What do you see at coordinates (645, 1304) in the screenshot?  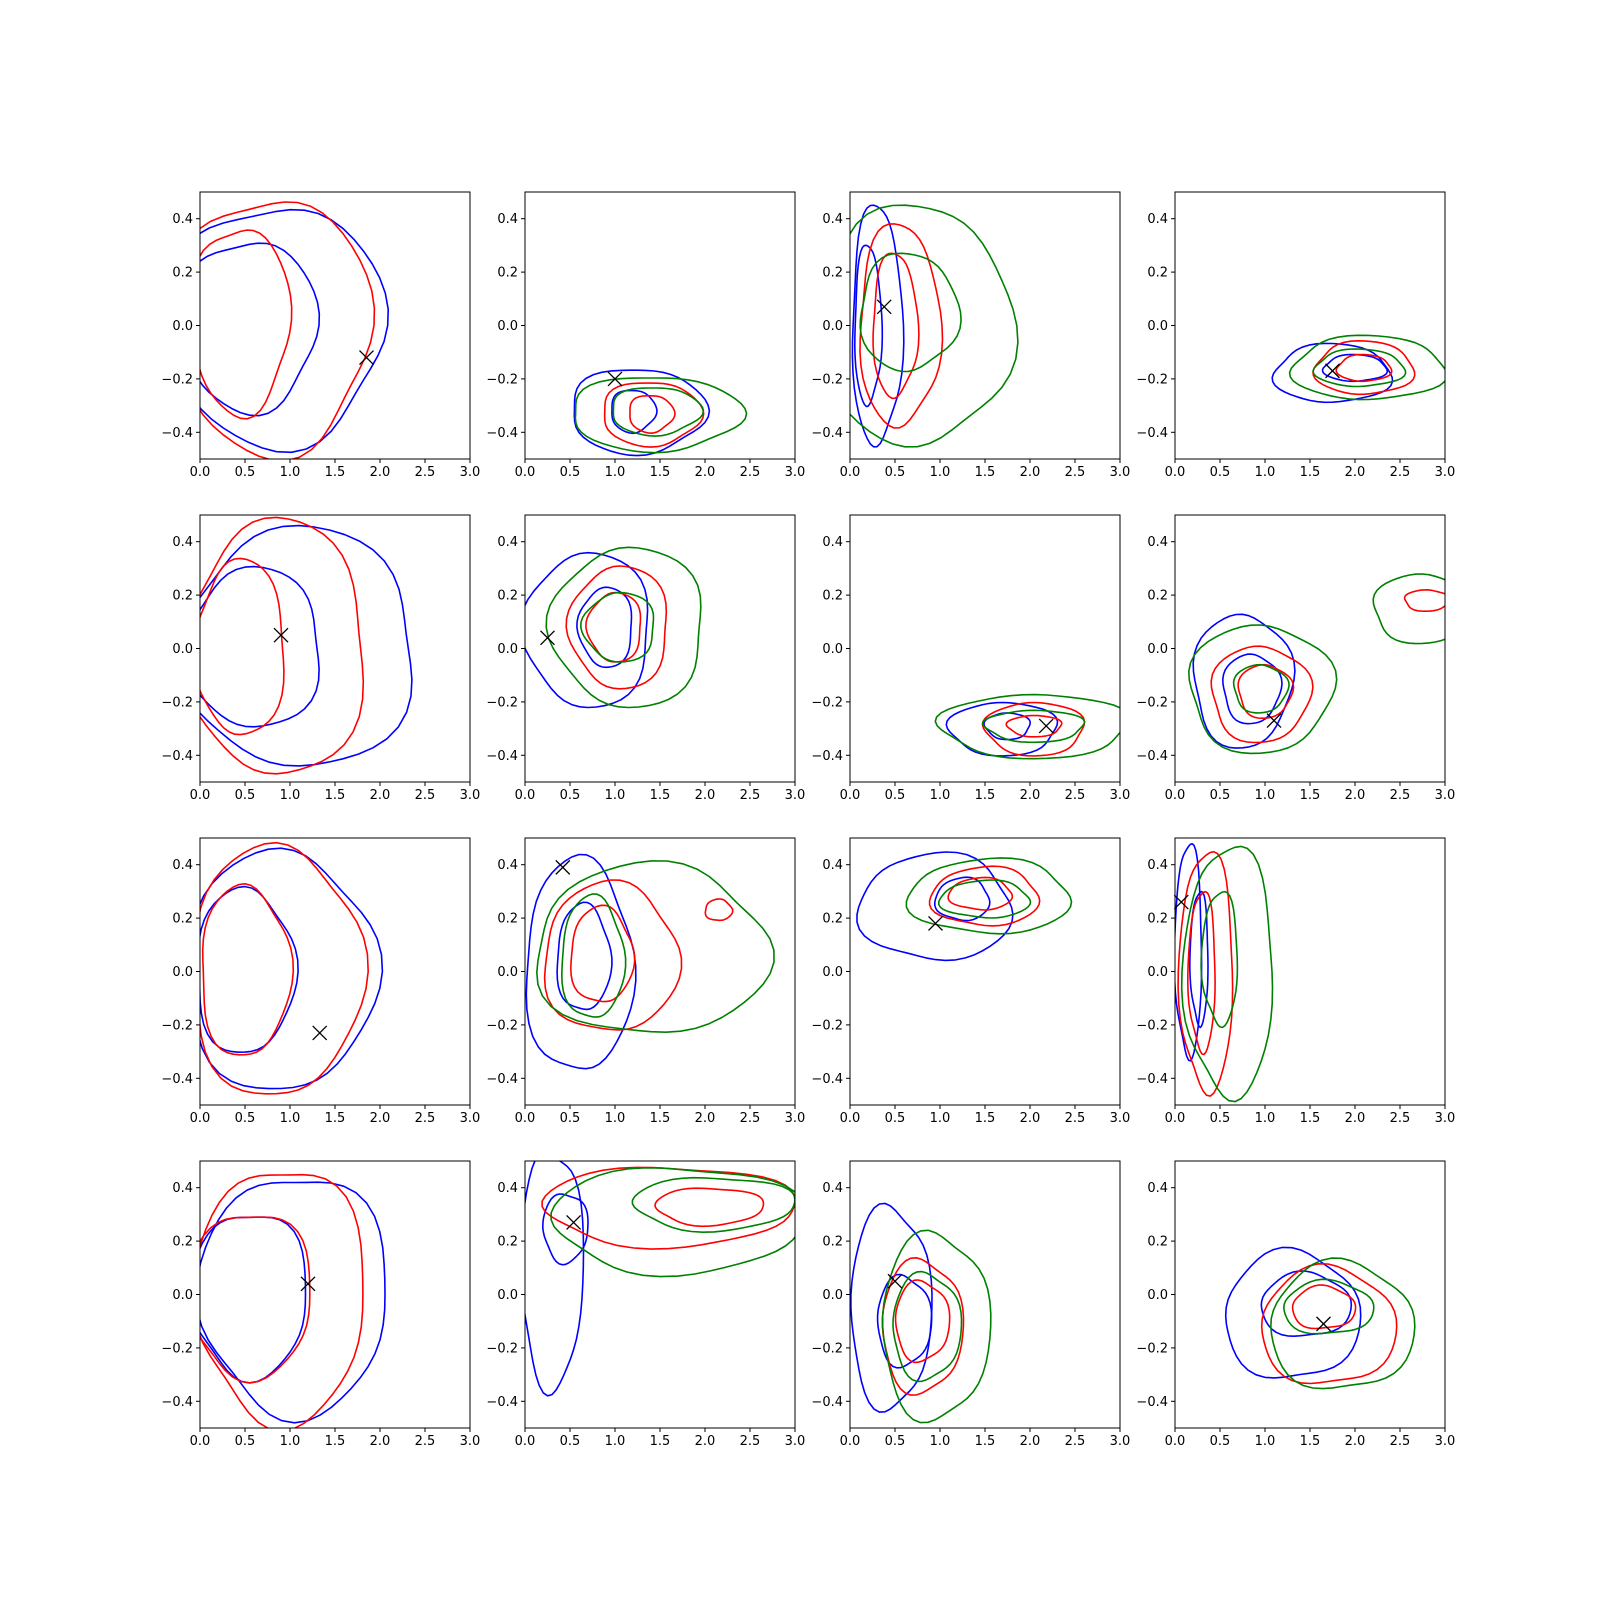 I see `panel-r4-c2: 0.0 0.5 1.0 1.5 2.0 2.5 3.0 0.4 0.2 0.0 −0.2 −0.4` at bounding box center [645, 1304].